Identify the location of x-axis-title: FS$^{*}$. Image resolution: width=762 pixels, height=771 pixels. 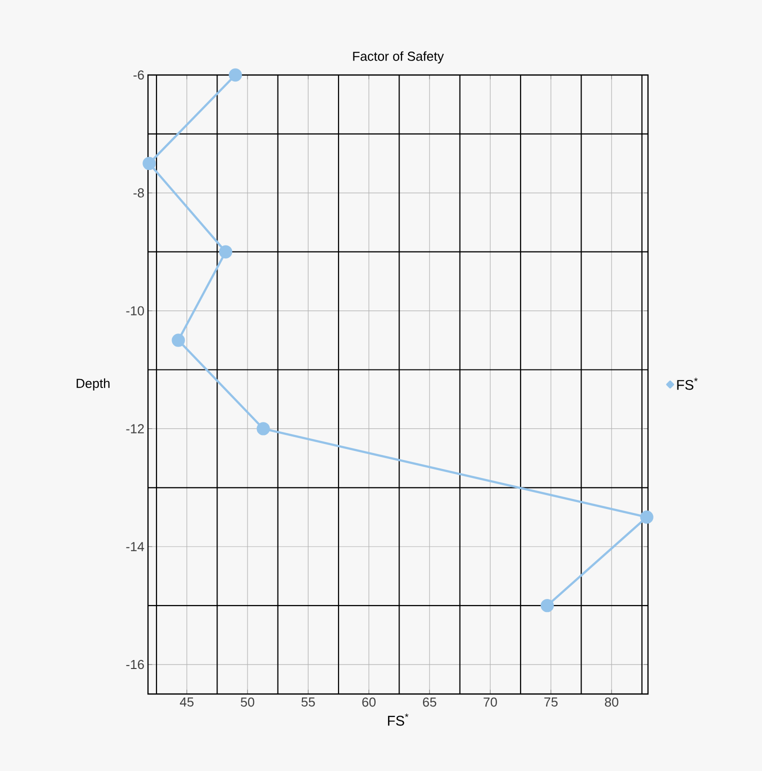
(398, 720).